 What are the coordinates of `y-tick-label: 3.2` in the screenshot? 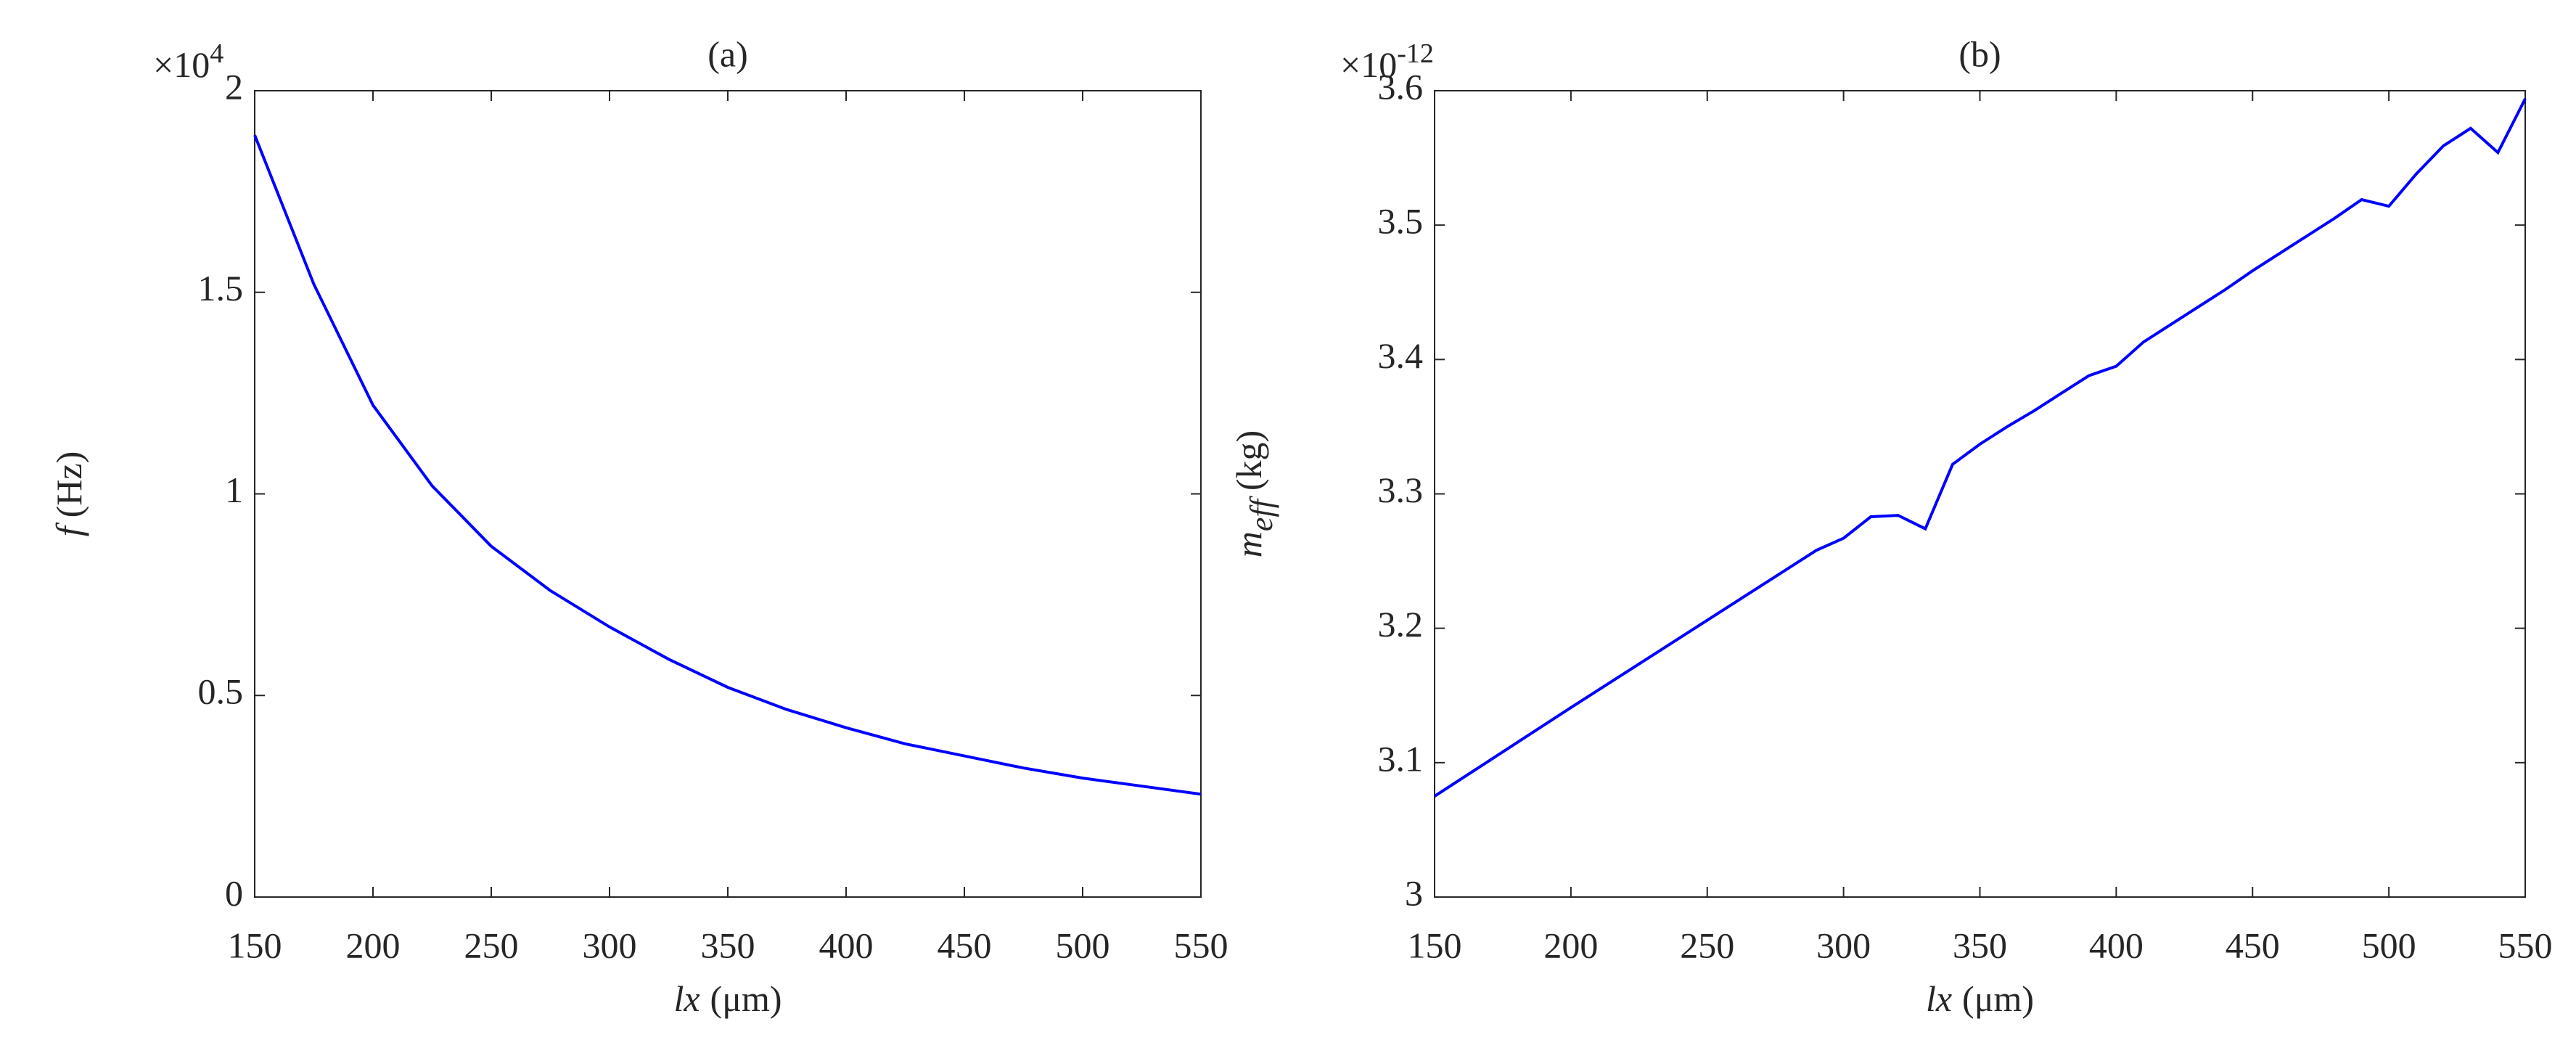 It's located at (1401, 624).